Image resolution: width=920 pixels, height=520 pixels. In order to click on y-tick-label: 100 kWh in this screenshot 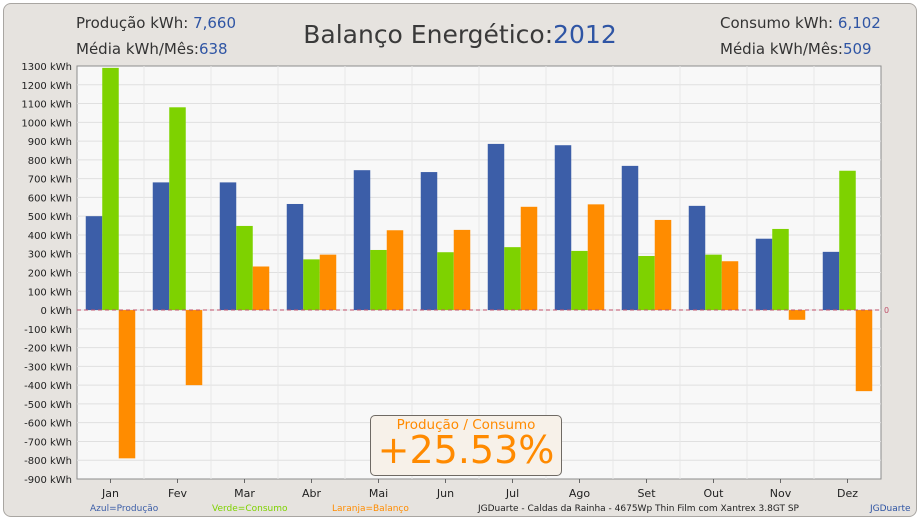, I will do `click(50, 292)`.